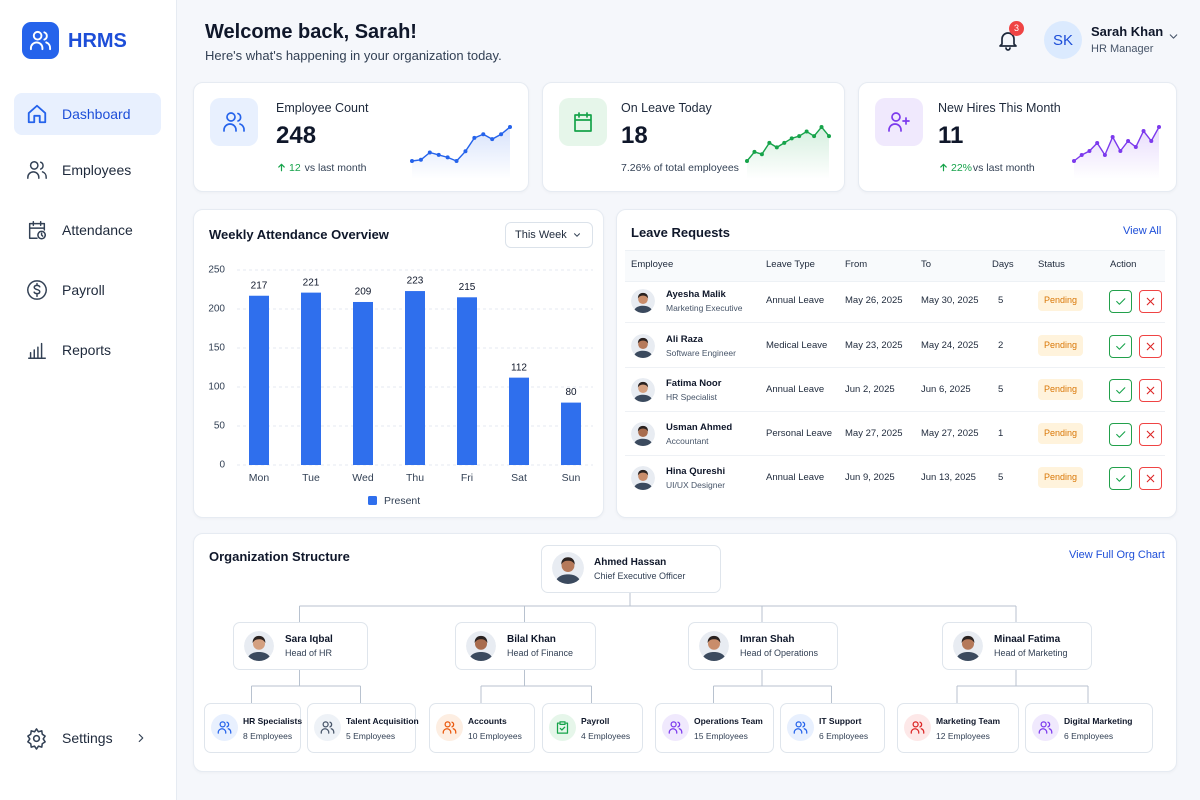  Describe the element at coordinates (870, 389) in the screenshot. I see `leave-from: Jun 2, 2025` at that location.